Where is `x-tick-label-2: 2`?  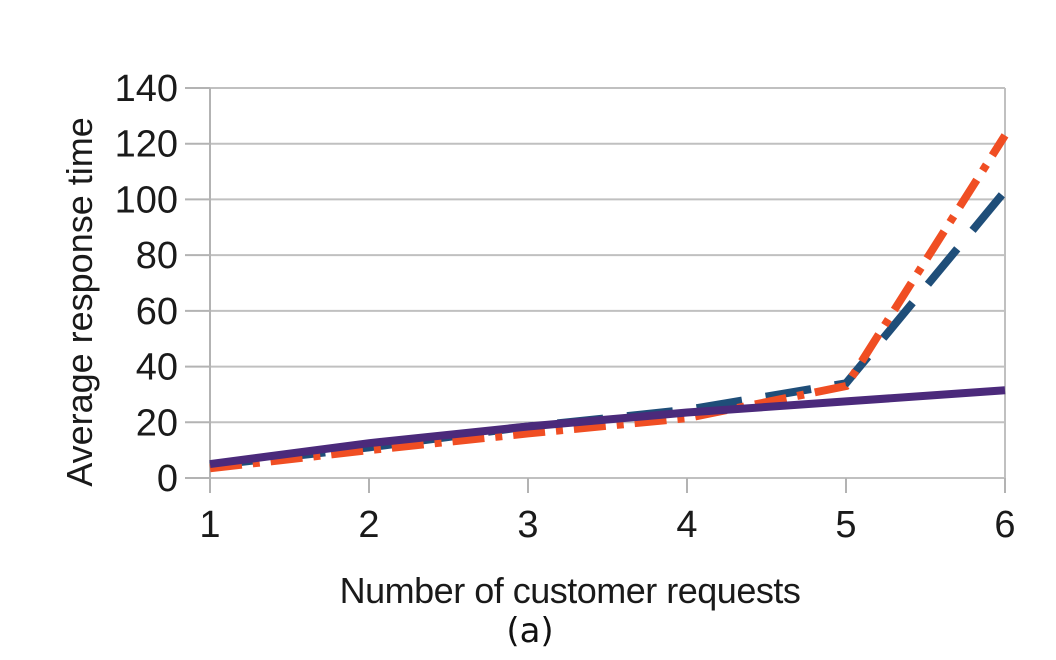 x-tick-label-2: 2 is located at coordinates (368, 525).